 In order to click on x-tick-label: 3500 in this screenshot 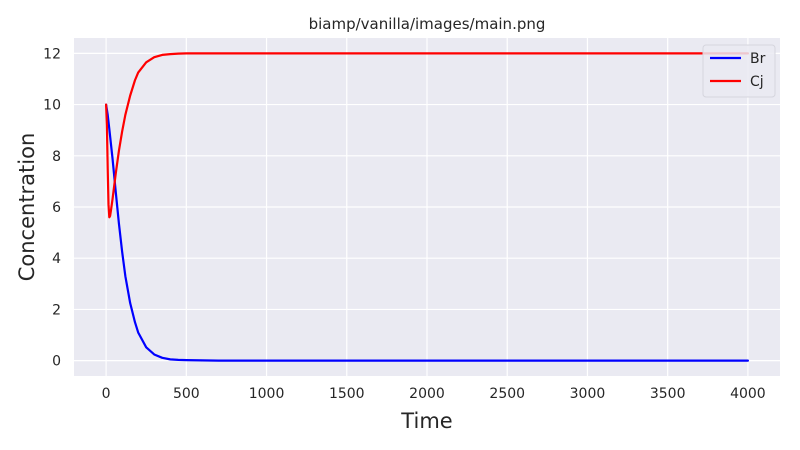, I will do `click(668, 394)`.